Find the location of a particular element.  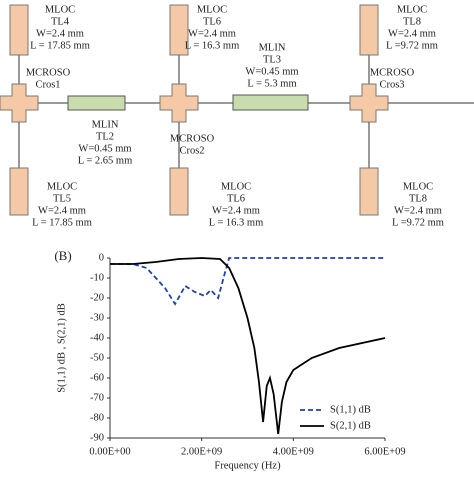

y-tick-label: -30 is located at coordinates (97, 317).